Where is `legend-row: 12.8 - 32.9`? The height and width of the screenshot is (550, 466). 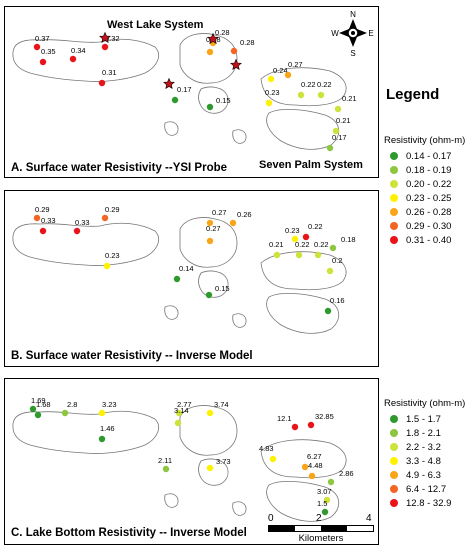 legend-row: 12.8 - 32.9 is located at coordinates (424, 503).